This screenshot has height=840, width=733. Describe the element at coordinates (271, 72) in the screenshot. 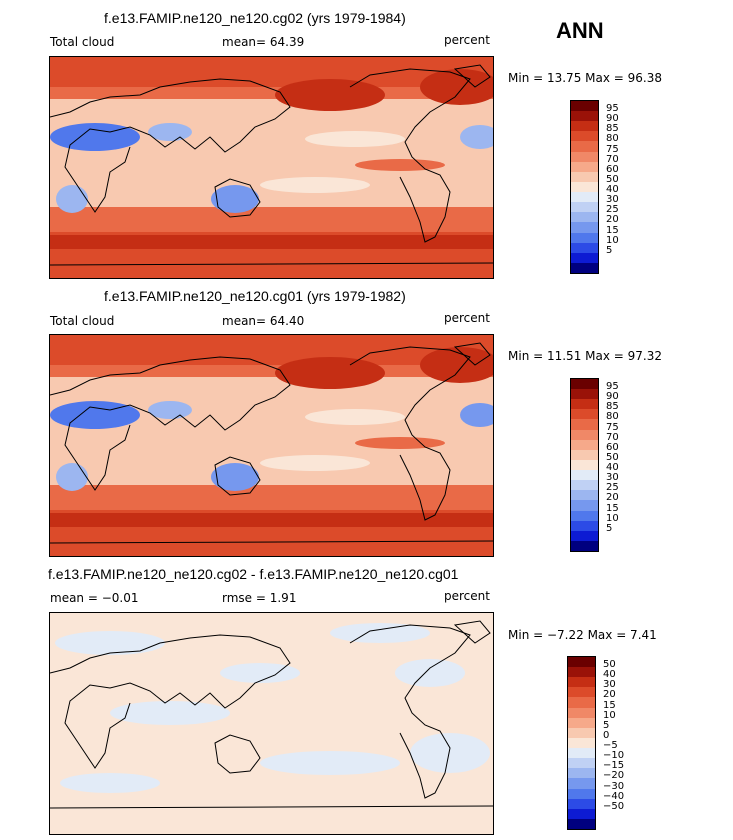

I see `arctic-cloud-band` at that location.